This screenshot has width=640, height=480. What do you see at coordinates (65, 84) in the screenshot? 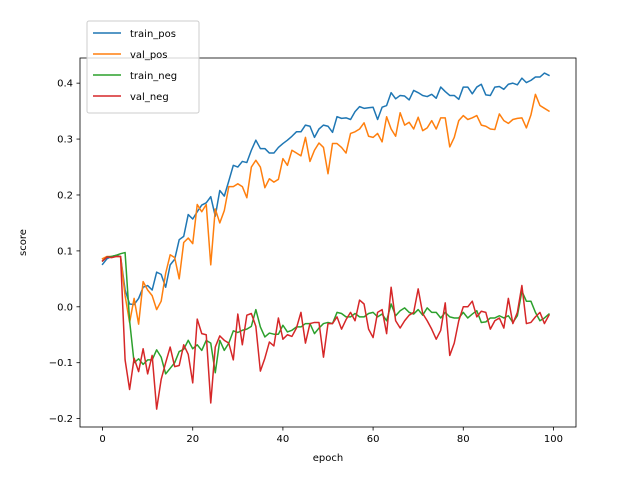
I see `y-tick-label: 0.4` at bounding box center [65, 84].